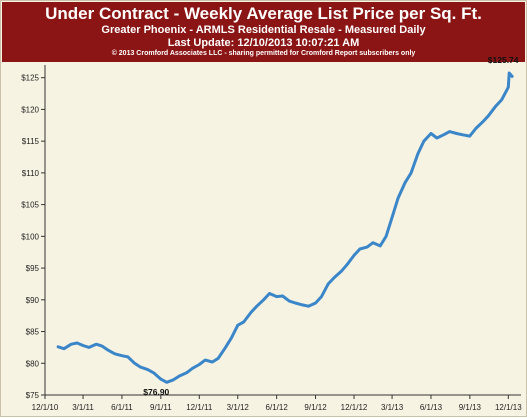 This screenshot has height=418, width=527. What do you see at coordinates (199, 407) in the screenshot?
I see `x-tick-label: 12/1/11` at bounding box center [199, 407].